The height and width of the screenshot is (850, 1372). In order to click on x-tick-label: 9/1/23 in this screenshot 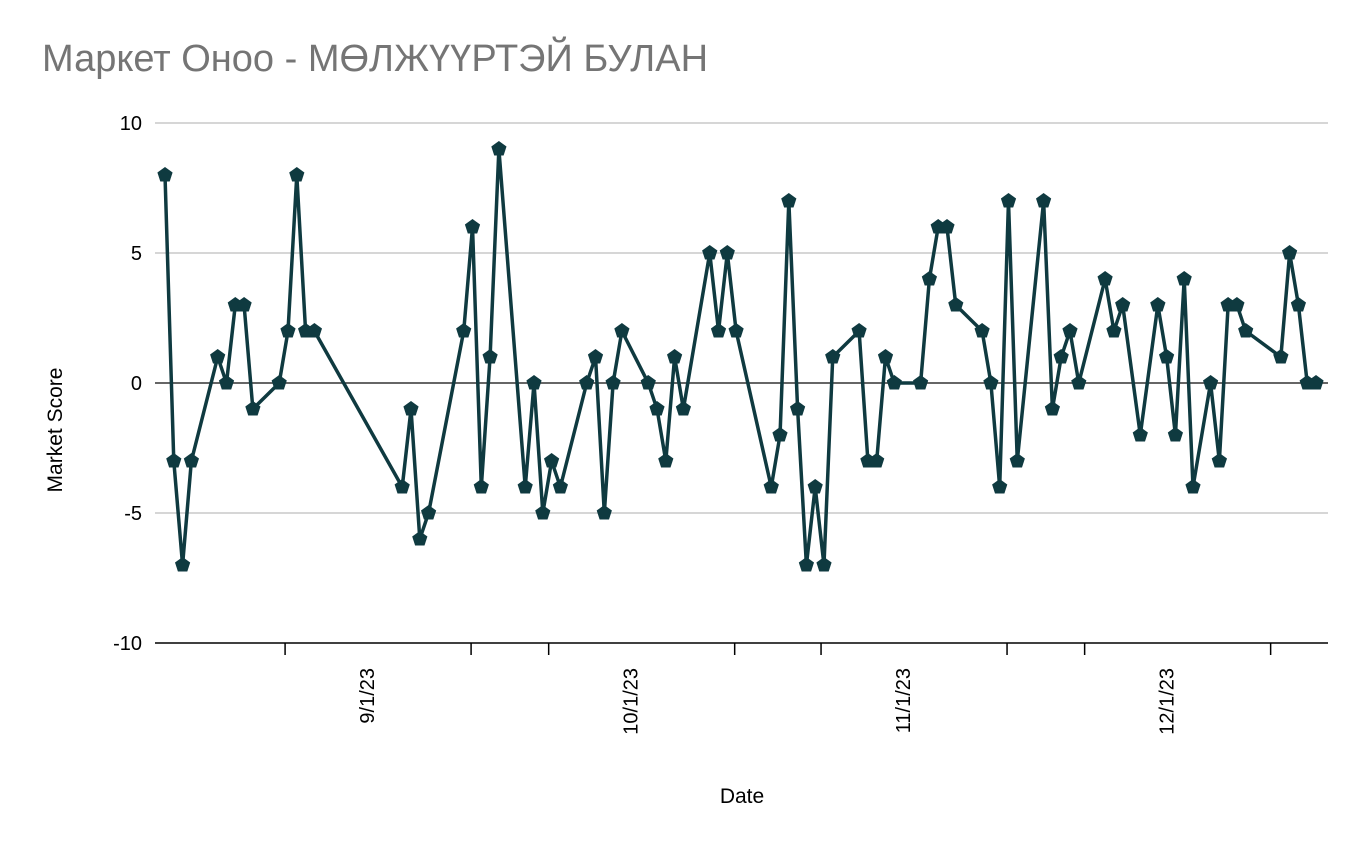, I will do `click(368, 696)`.